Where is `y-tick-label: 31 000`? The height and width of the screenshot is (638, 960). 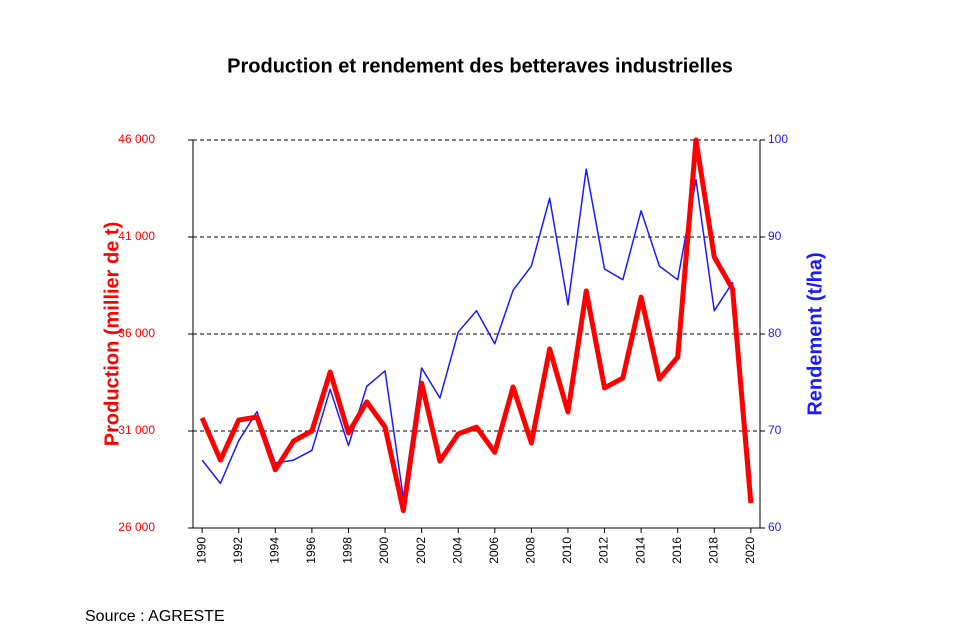 y-tick-label: 31 000 is located at coordinates (136, 430).